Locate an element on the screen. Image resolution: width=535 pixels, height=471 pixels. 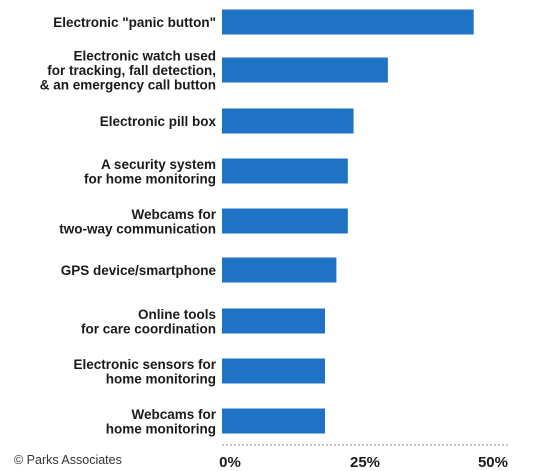
category-label-7: Electronic sensors for home monitoring is located at coordinates (144, 372).